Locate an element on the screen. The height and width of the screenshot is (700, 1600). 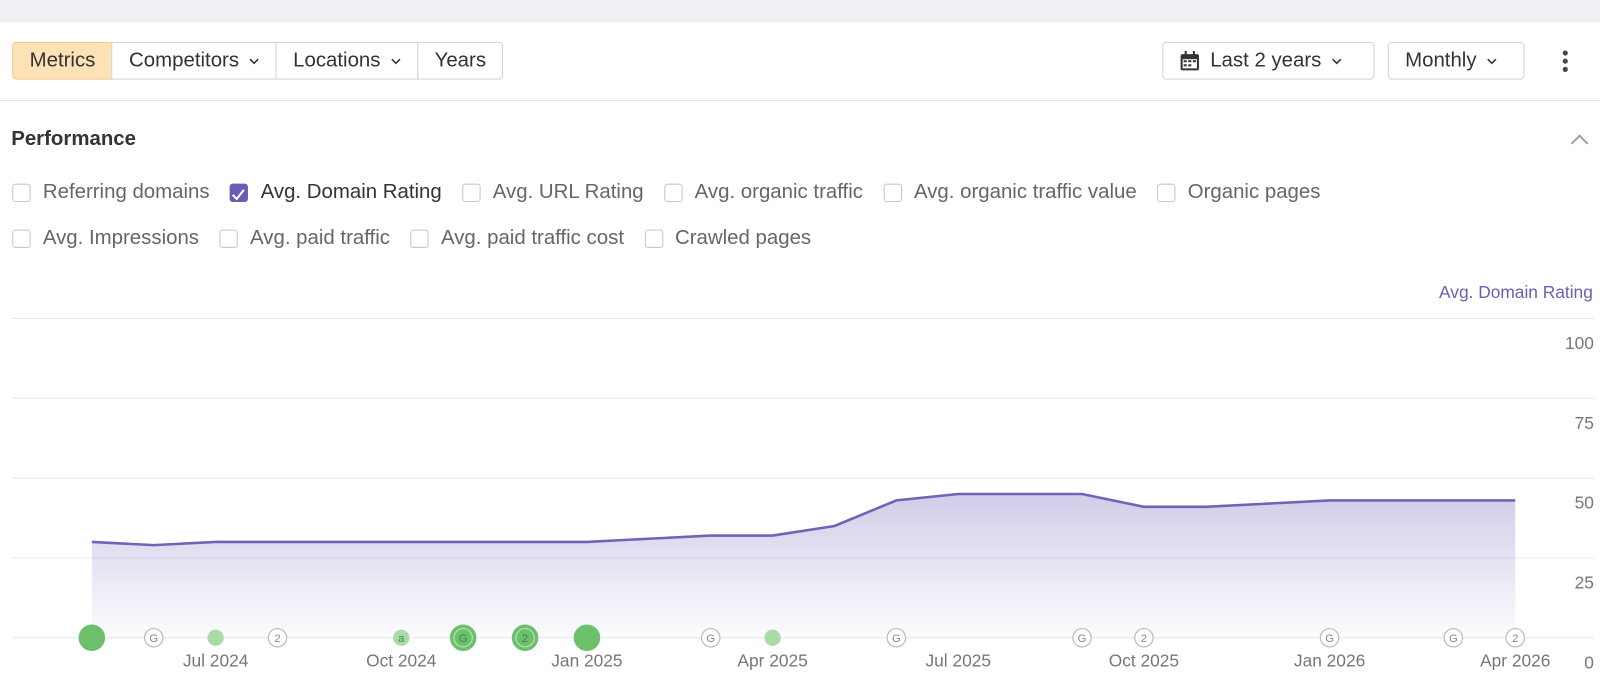
checkmark is located at coordinates (239, 194).